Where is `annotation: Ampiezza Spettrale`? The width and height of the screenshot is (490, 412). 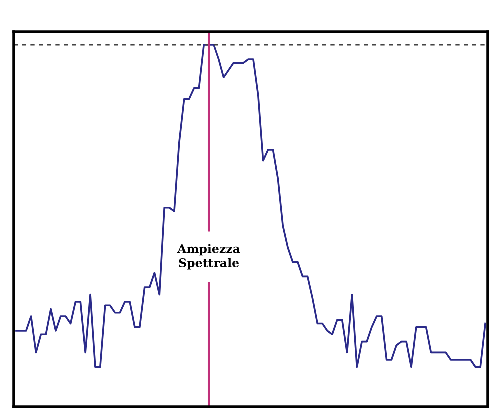
annotation: Ampiezza Spettrale is located at coordinates (208, 257).